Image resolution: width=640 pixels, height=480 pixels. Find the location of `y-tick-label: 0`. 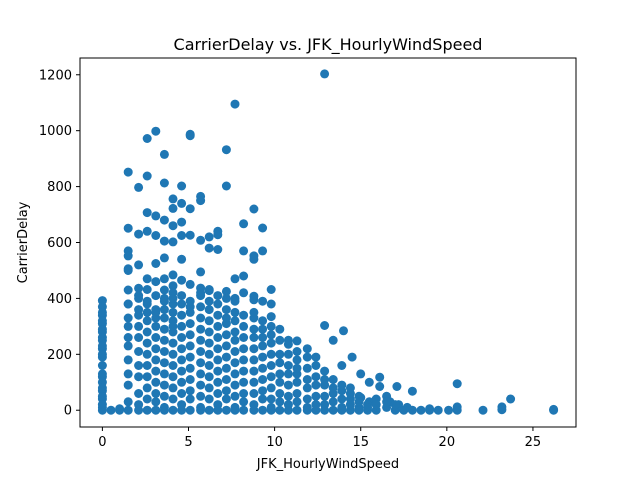

y-tick-label: 0 is located at coordinates (68, 411).